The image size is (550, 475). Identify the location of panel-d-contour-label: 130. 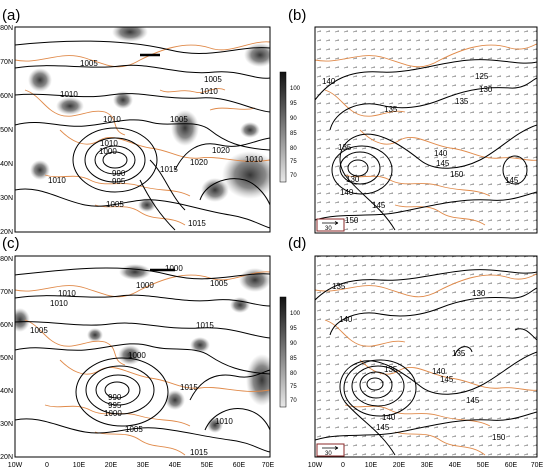
(479, 293).